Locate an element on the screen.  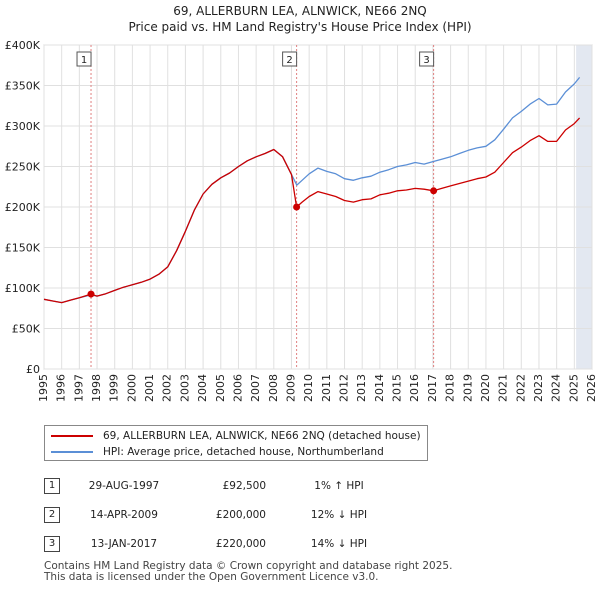
x-tick-label: 2013 is located at coordinates (361, 388).